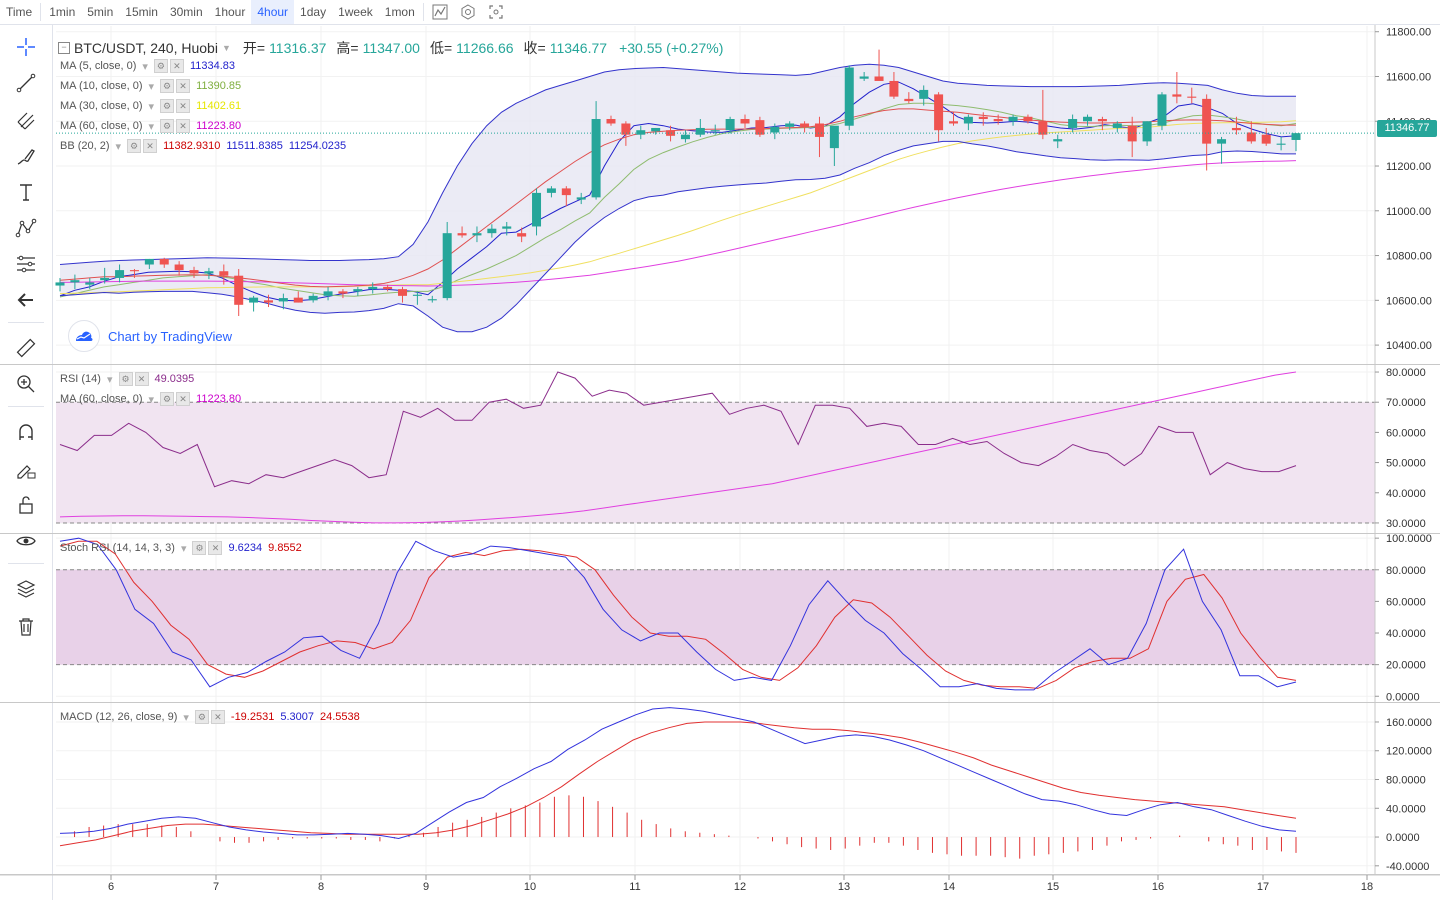 The height and width of the screenshot is (900, 1440). Describe the element at coordinates (496, 12) in the screenshot. I see `fullscreen-icon` at that location.